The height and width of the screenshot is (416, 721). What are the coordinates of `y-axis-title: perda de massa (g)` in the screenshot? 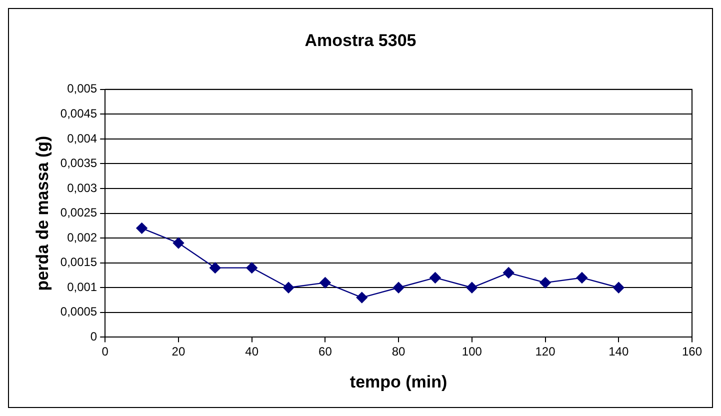 It's located at (42, 213).